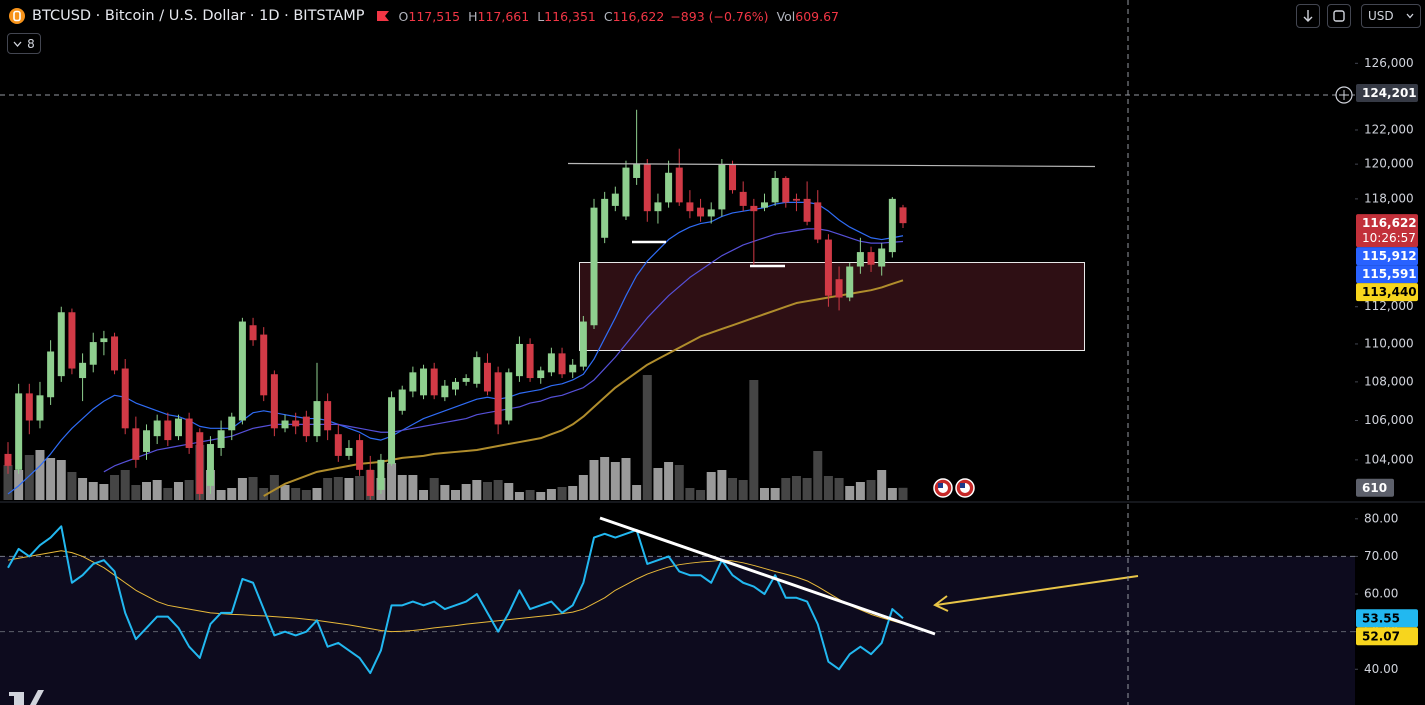  I want to click on arrow-shaft, so click(1037, 590).